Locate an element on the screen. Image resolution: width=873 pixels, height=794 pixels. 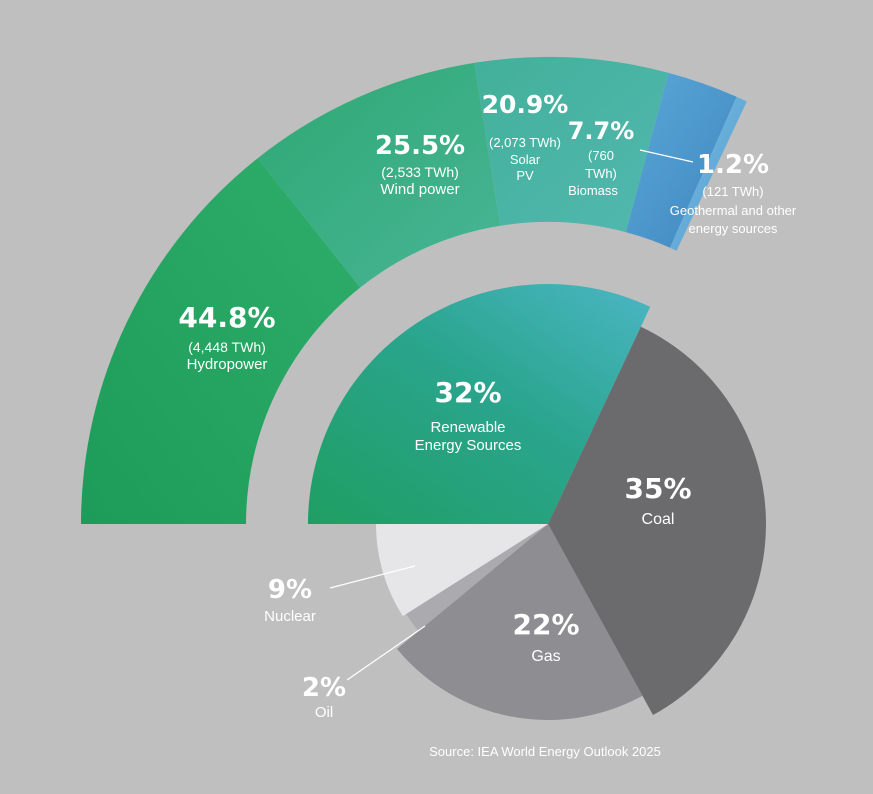
arc-segment-hydro is located at coordinates (221, 341).